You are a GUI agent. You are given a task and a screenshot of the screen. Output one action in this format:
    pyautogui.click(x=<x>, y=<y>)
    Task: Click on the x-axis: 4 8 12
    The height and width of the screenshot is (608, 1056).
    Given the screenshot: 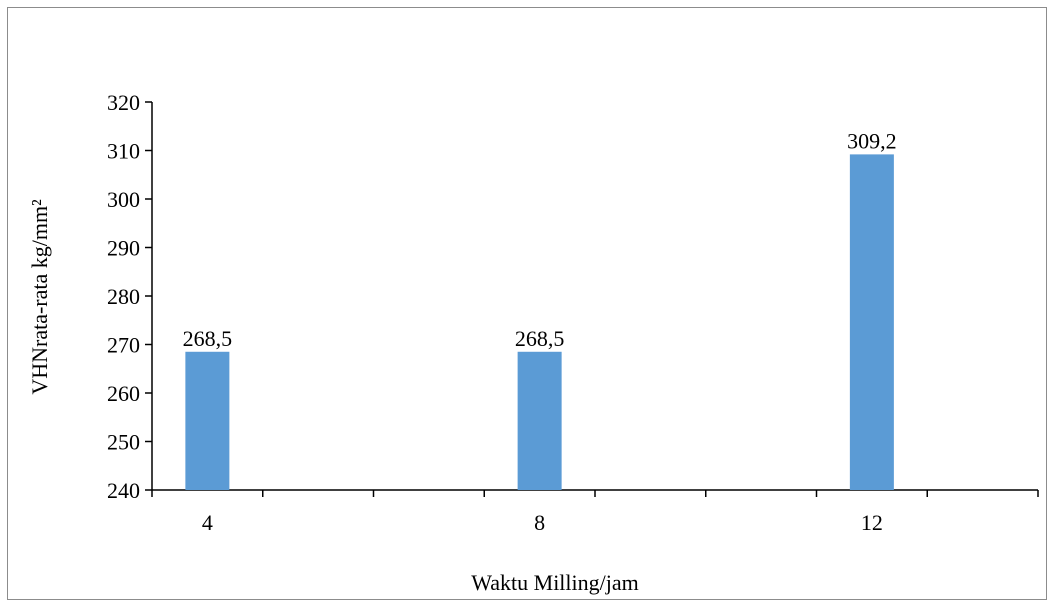 What is the action you would take?
    pyautogui.click(x=595, y=512)
    